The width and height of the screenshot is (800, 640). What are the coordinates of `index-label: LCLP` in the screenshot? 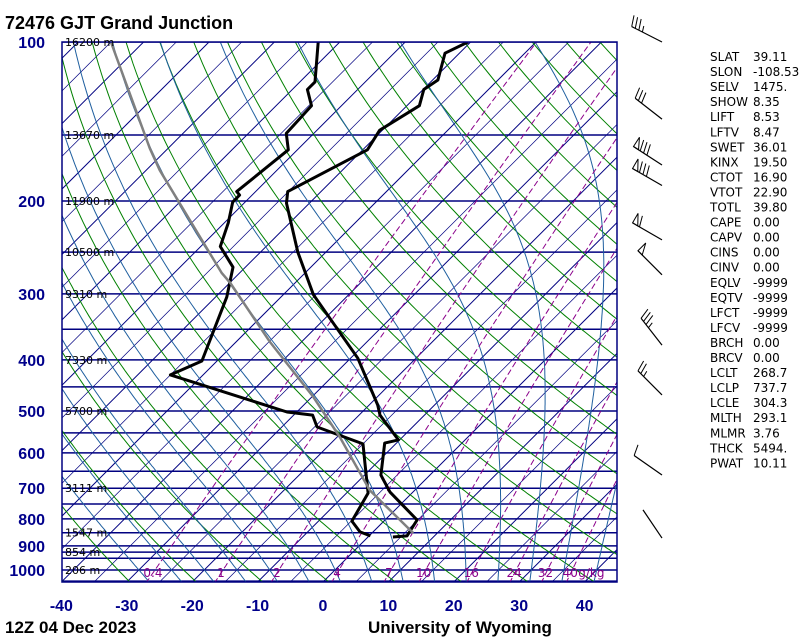 It's located at (724, 388).